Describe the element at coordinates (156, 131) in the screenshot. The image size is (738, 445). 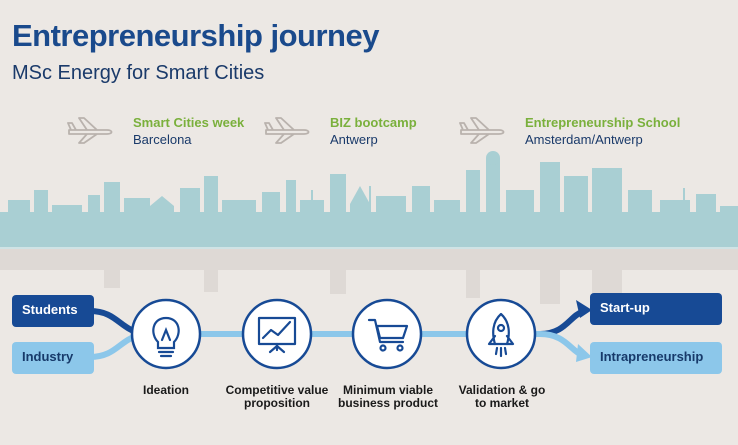
I see `trip-smart-cities-week: Smart Cities week Barcelona` at that location.